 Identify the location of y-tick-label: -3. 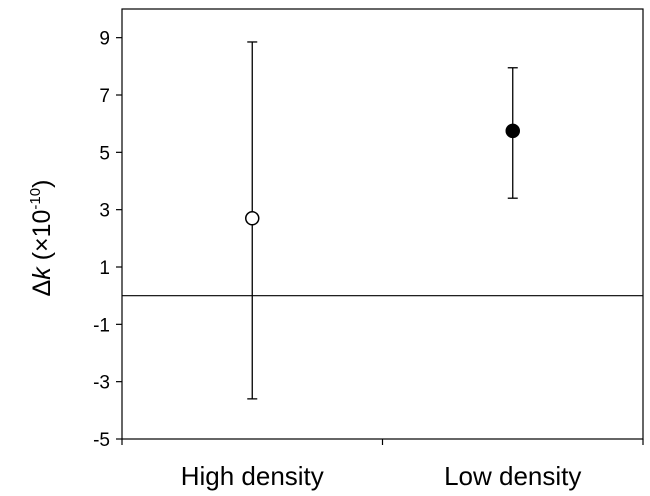
(101, 383).